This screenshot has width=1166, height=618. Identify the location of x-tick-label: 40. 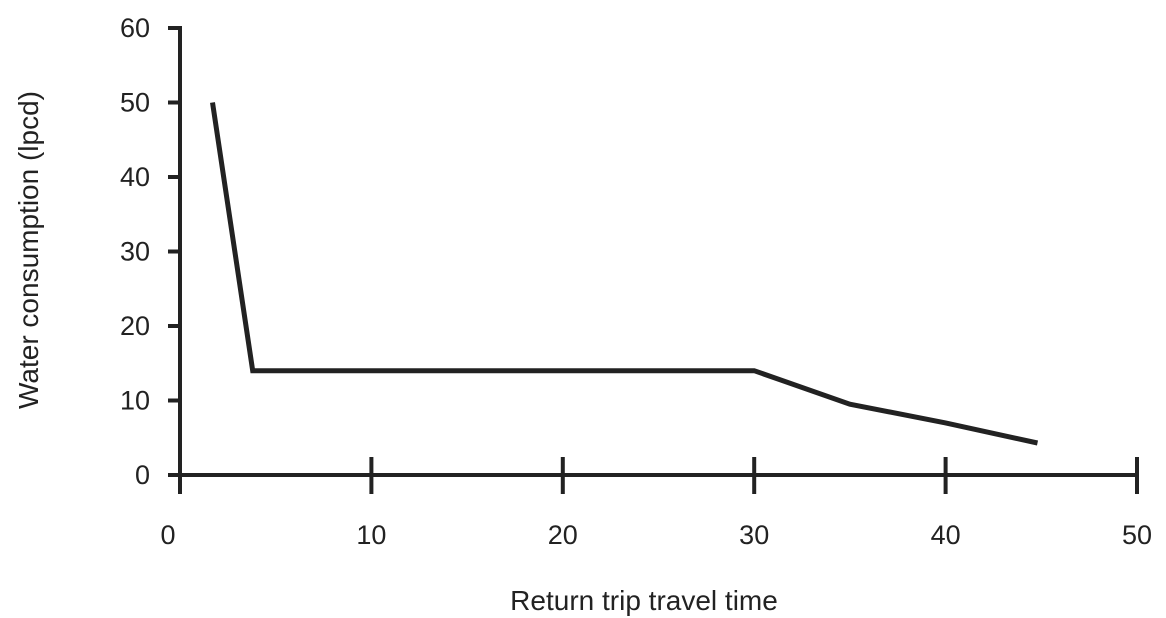
(946, 535).